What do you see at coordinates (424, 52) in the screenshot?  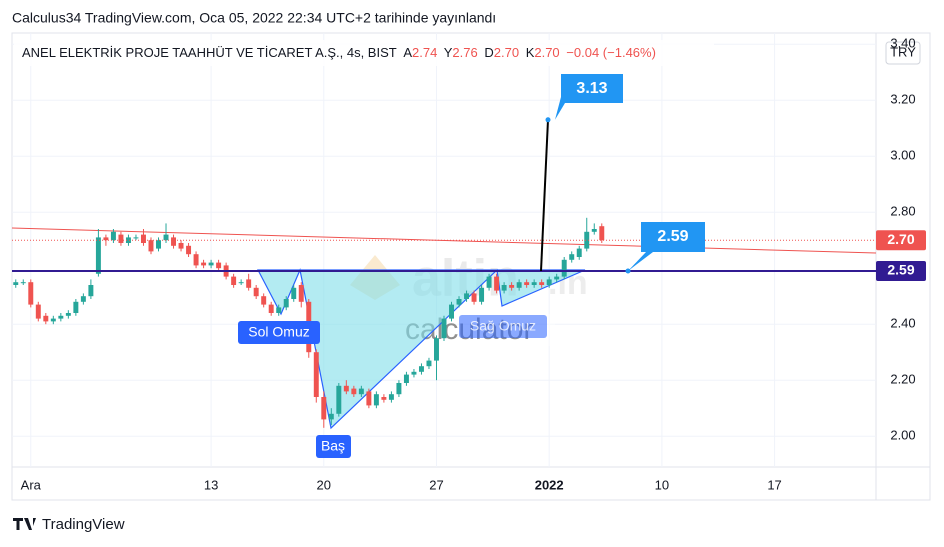 I see `legend-value: 2.74` at bounding box center [424, 52].